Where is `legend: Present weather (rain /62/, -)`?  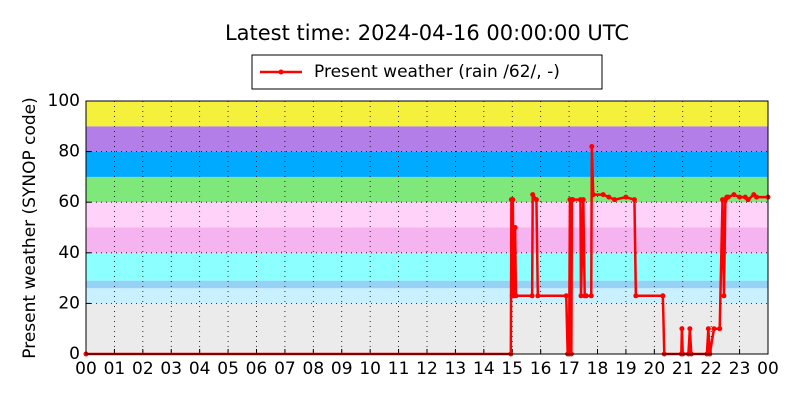 legend: Present weather (rain /62/, -) is located at coordinates (427, 72).